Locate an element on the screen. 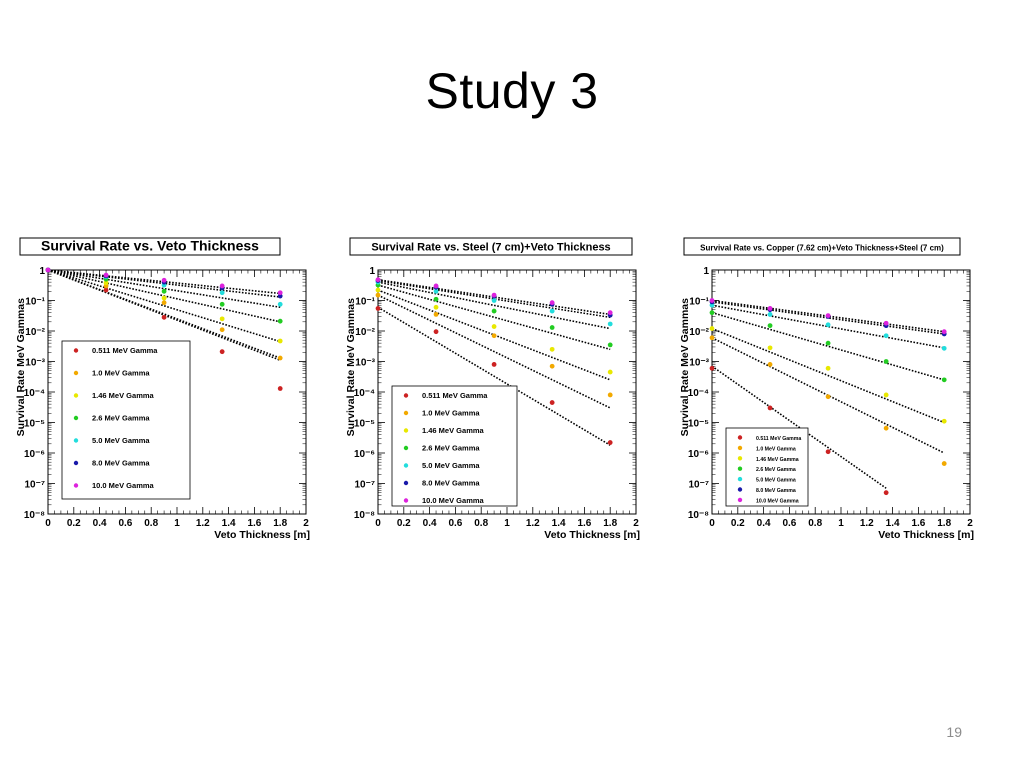  y-tick-label: 10⁻⁸ is located at coordinates (34, 515).